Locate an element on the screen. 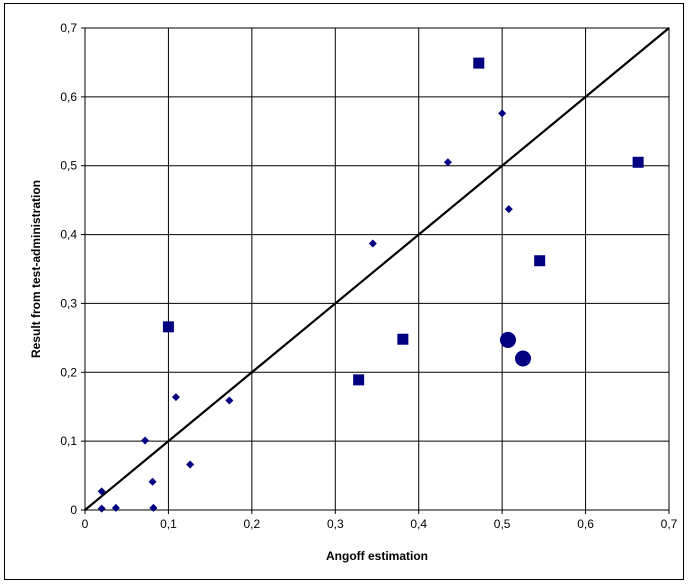  x-tick-label: 0,7 is located at coordinates (669, 524).